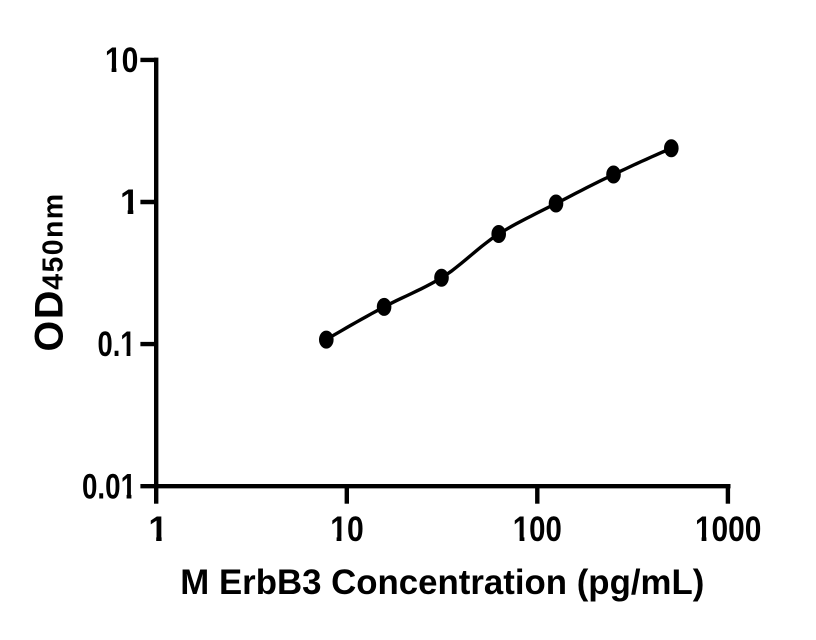 This screenshot has width=816, height=640. I want to click on svg-text: 1000, so click(728, 529).